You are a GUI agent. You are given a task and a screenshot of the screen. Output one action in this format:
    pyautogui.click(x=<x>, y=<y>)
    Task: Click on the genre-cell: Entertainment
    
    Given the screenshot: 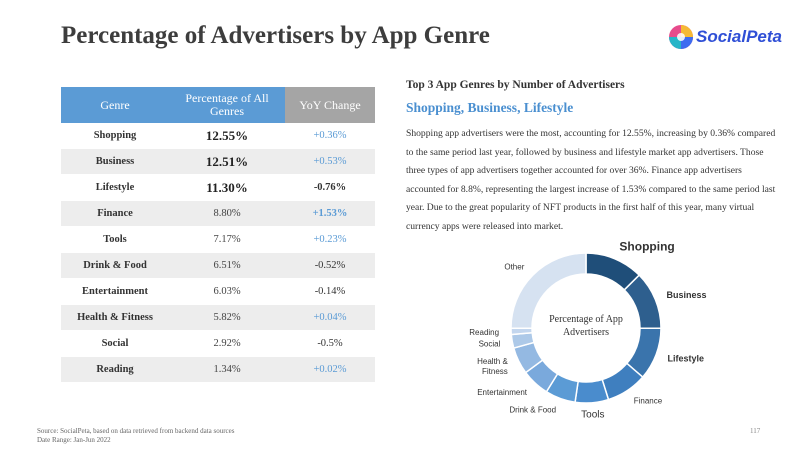 What is the action you would take?
    pyautogui.click(x=115, y=291)
    